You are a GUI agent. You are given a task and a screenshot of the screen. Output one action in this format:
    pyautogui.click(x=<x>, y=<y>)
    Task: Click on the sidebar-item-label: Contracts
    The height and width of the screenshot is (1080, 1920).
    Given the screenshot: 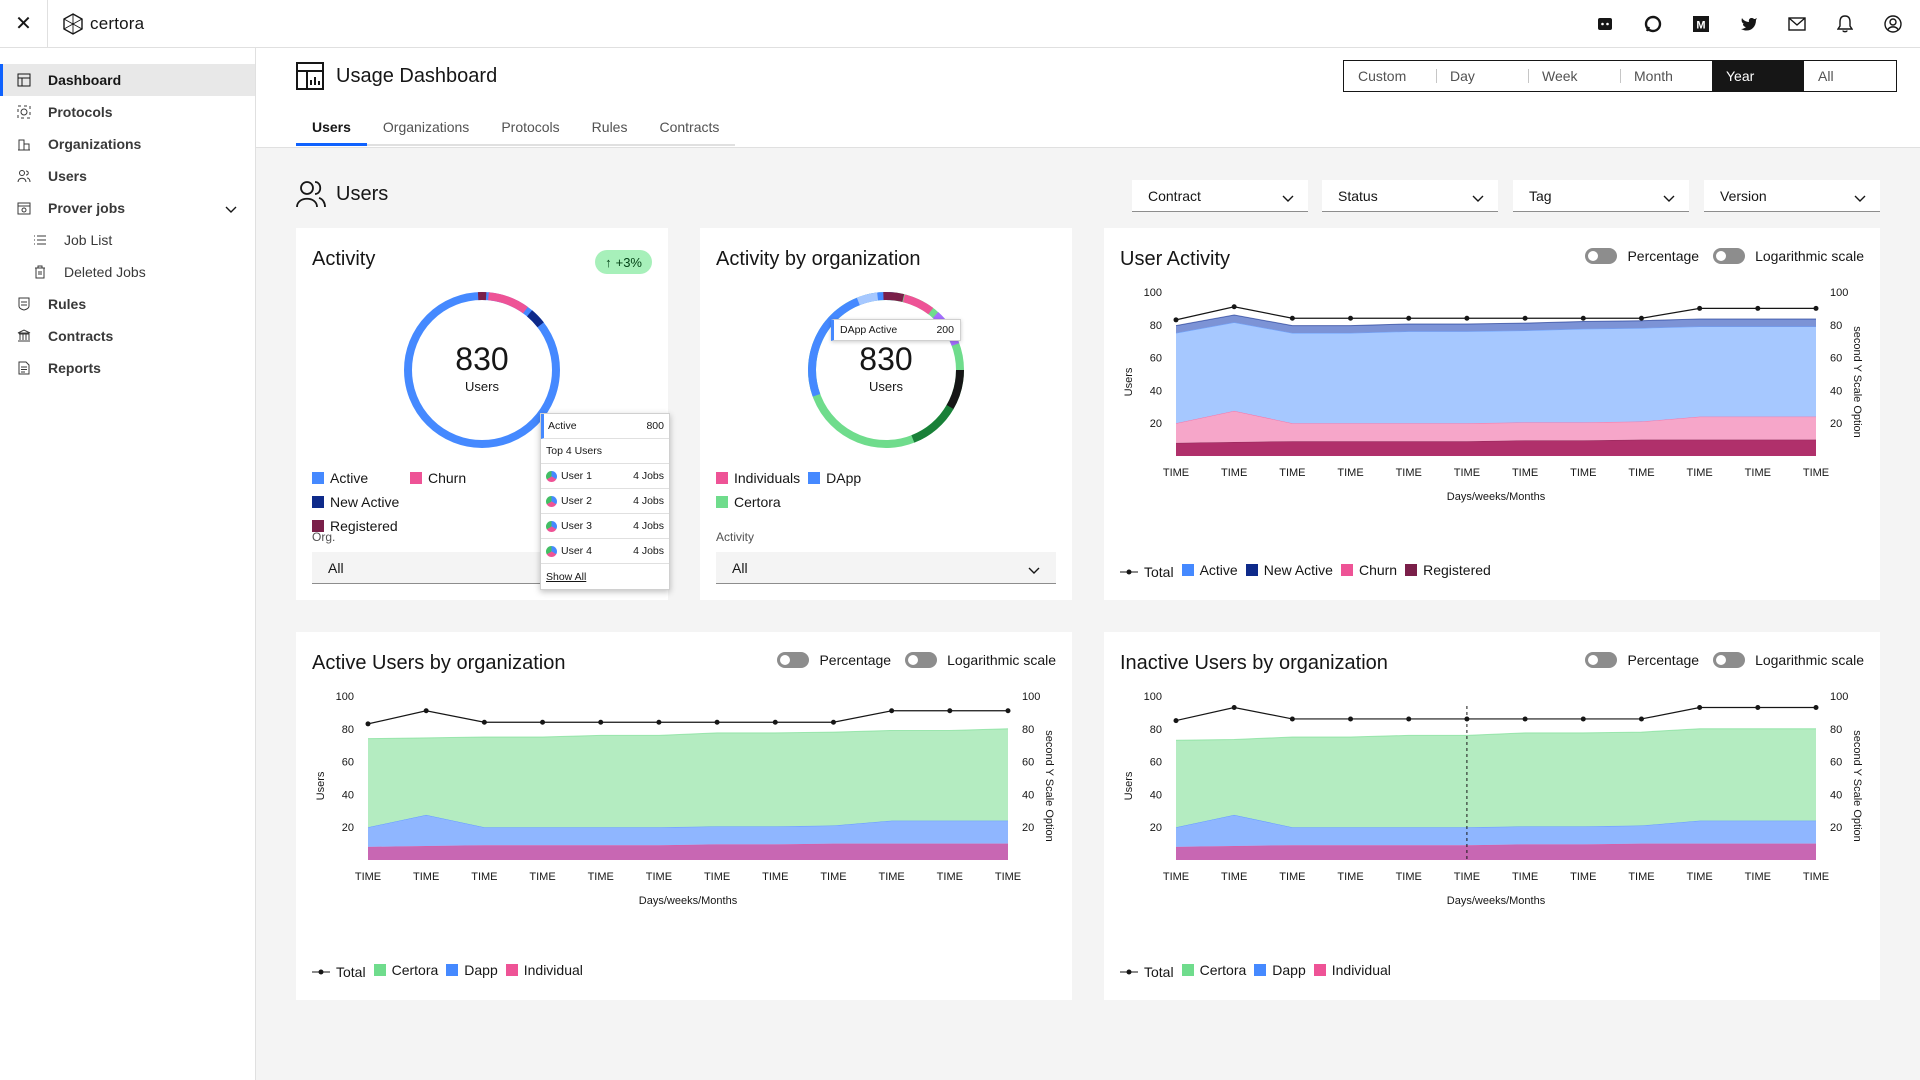 What is the action you would take?
    pyautogui.click(x=81, y=336)
    